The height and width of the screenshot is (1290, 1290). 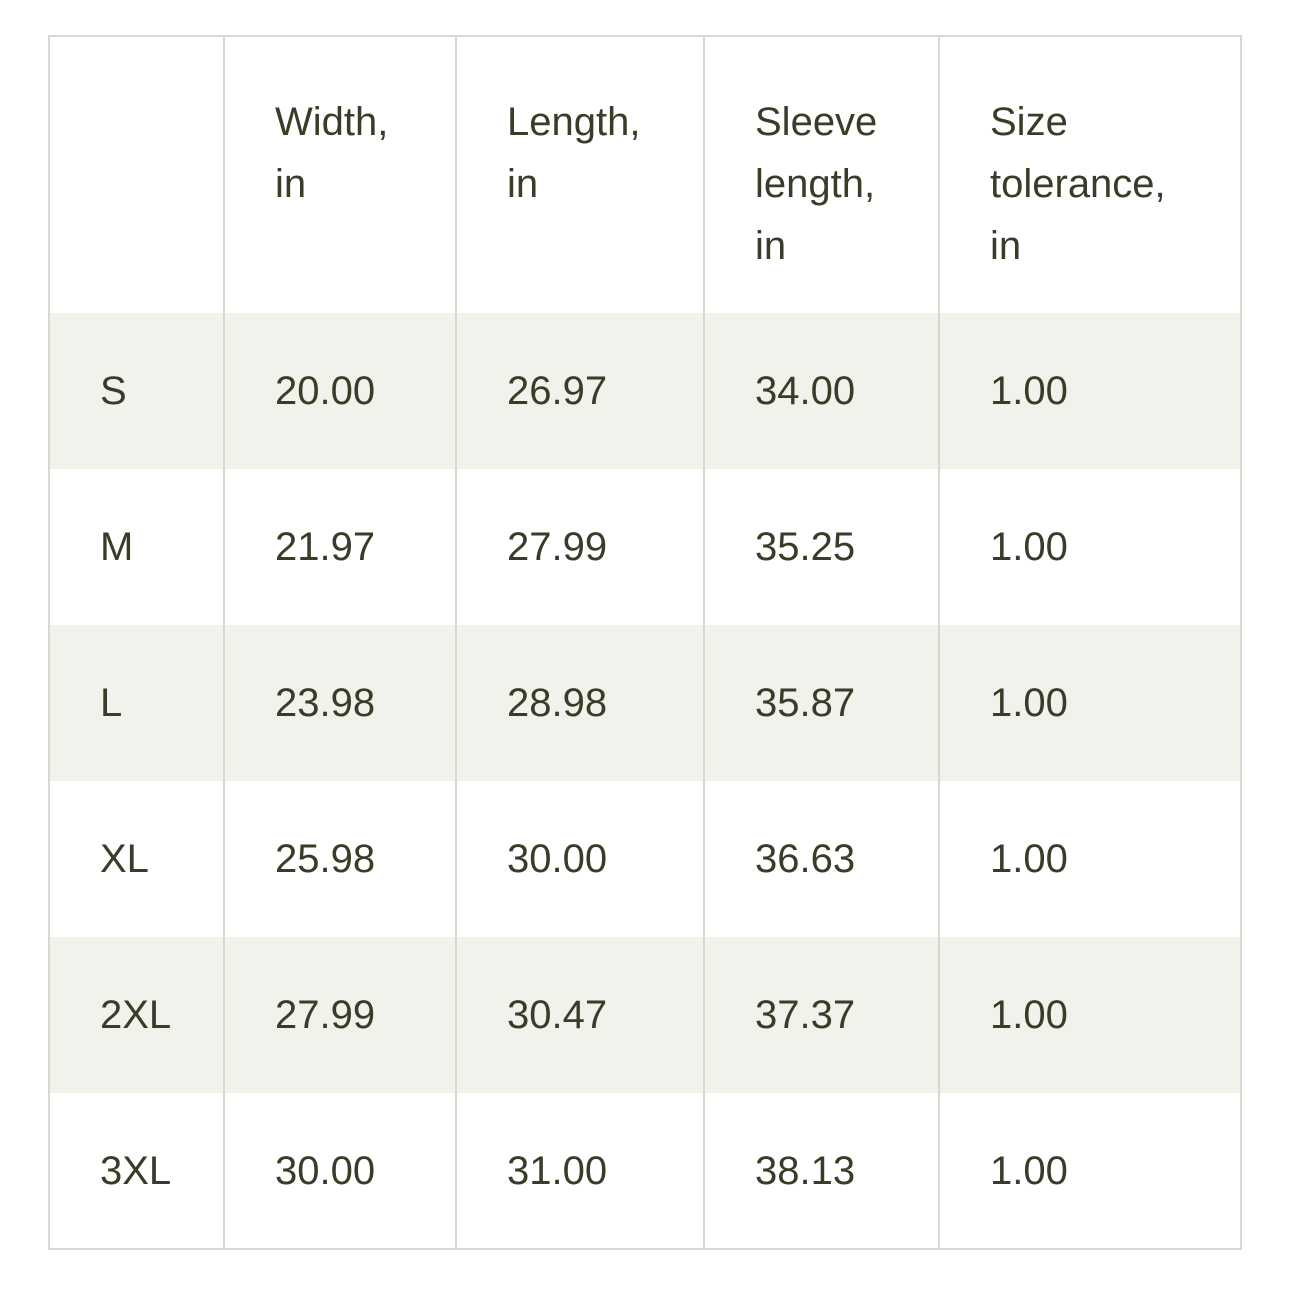 What do you see at coordinates (579, 174) in the screenshot?
I see `column-header-length: Length, in` at bounding box center [579, 174].